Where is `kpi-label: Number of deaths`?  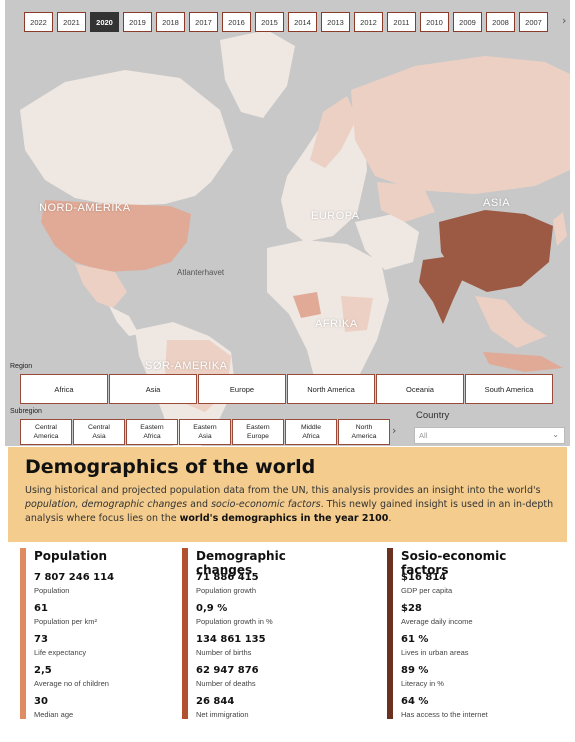
kpi-label: Number of deaths is located at coordinates (227, 683).